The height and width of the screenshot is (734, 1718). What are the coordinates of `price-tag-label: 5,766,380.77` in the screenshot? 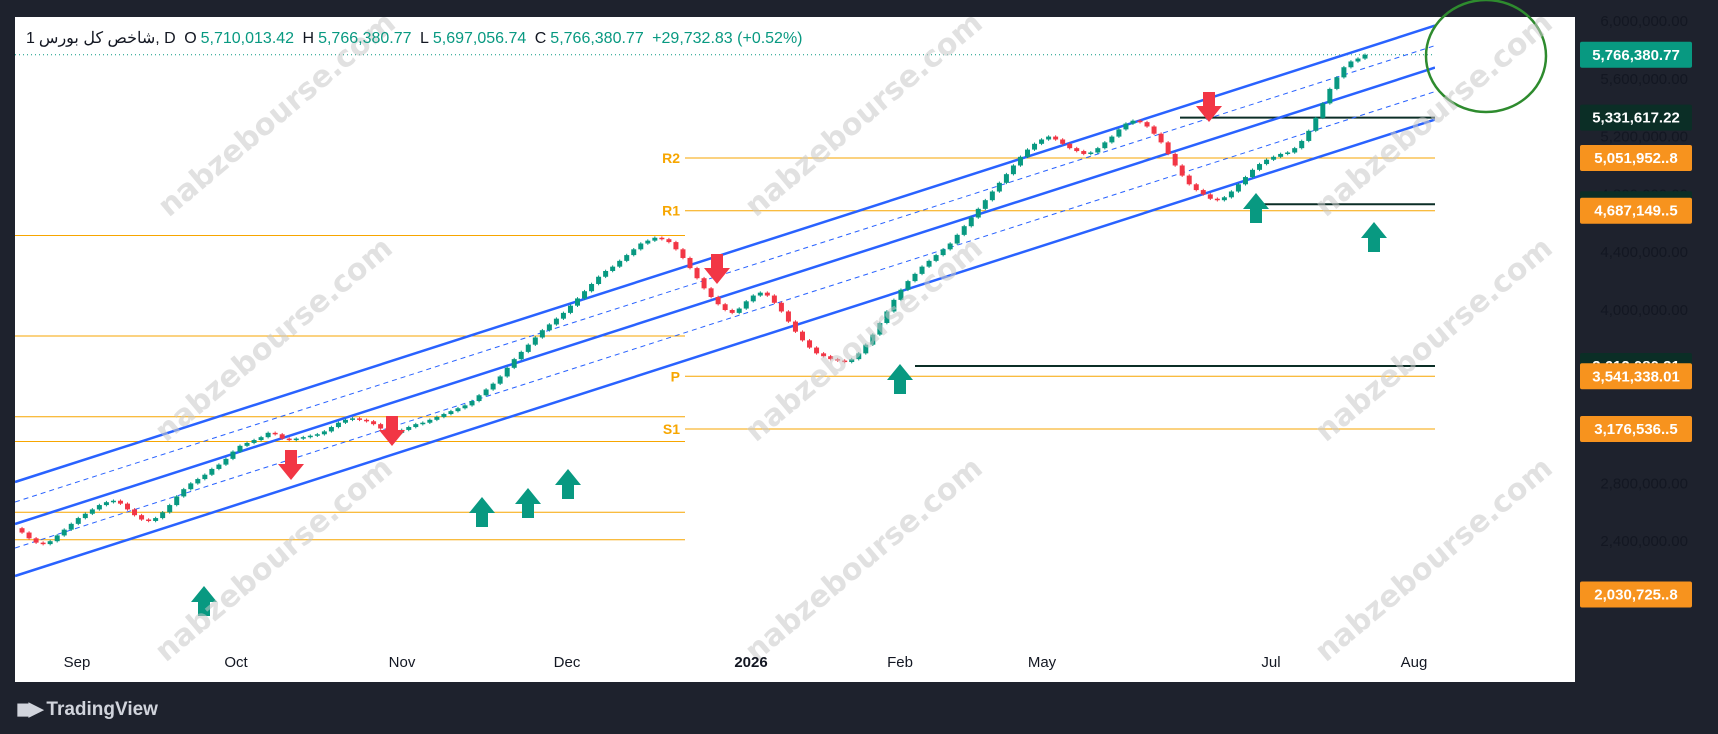 It's located at (1636, 55).